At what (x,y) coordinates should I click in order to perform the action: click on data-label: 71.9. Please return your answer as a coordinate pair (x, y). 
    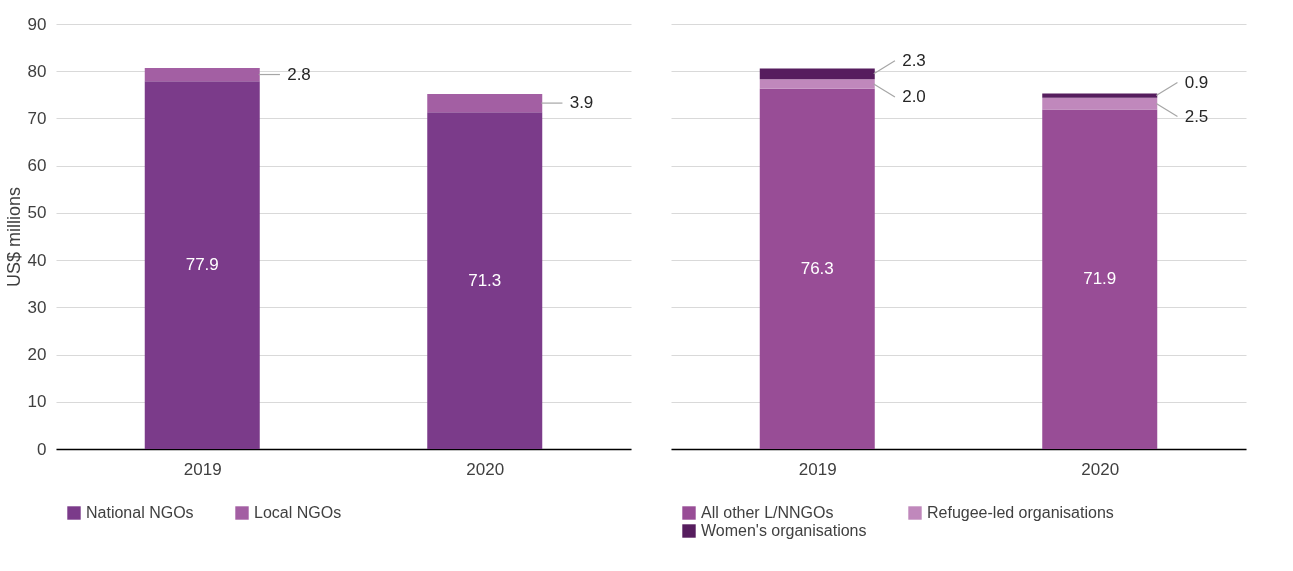
    Looking at the image, I should click on (1100, 279).